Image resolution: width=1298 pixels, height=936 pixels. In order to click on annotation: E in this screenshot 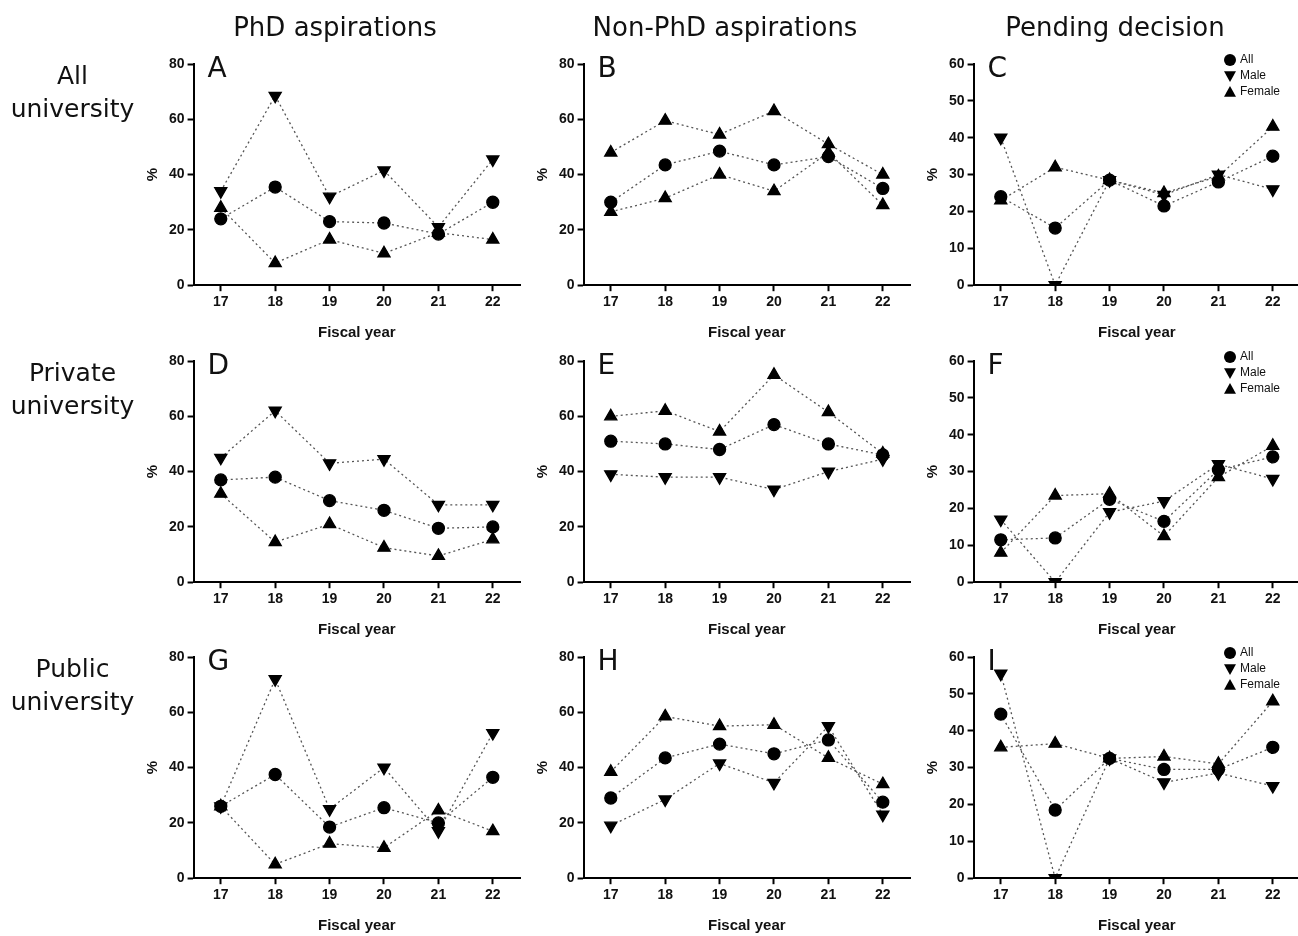, I will do `click(606, 365)`.